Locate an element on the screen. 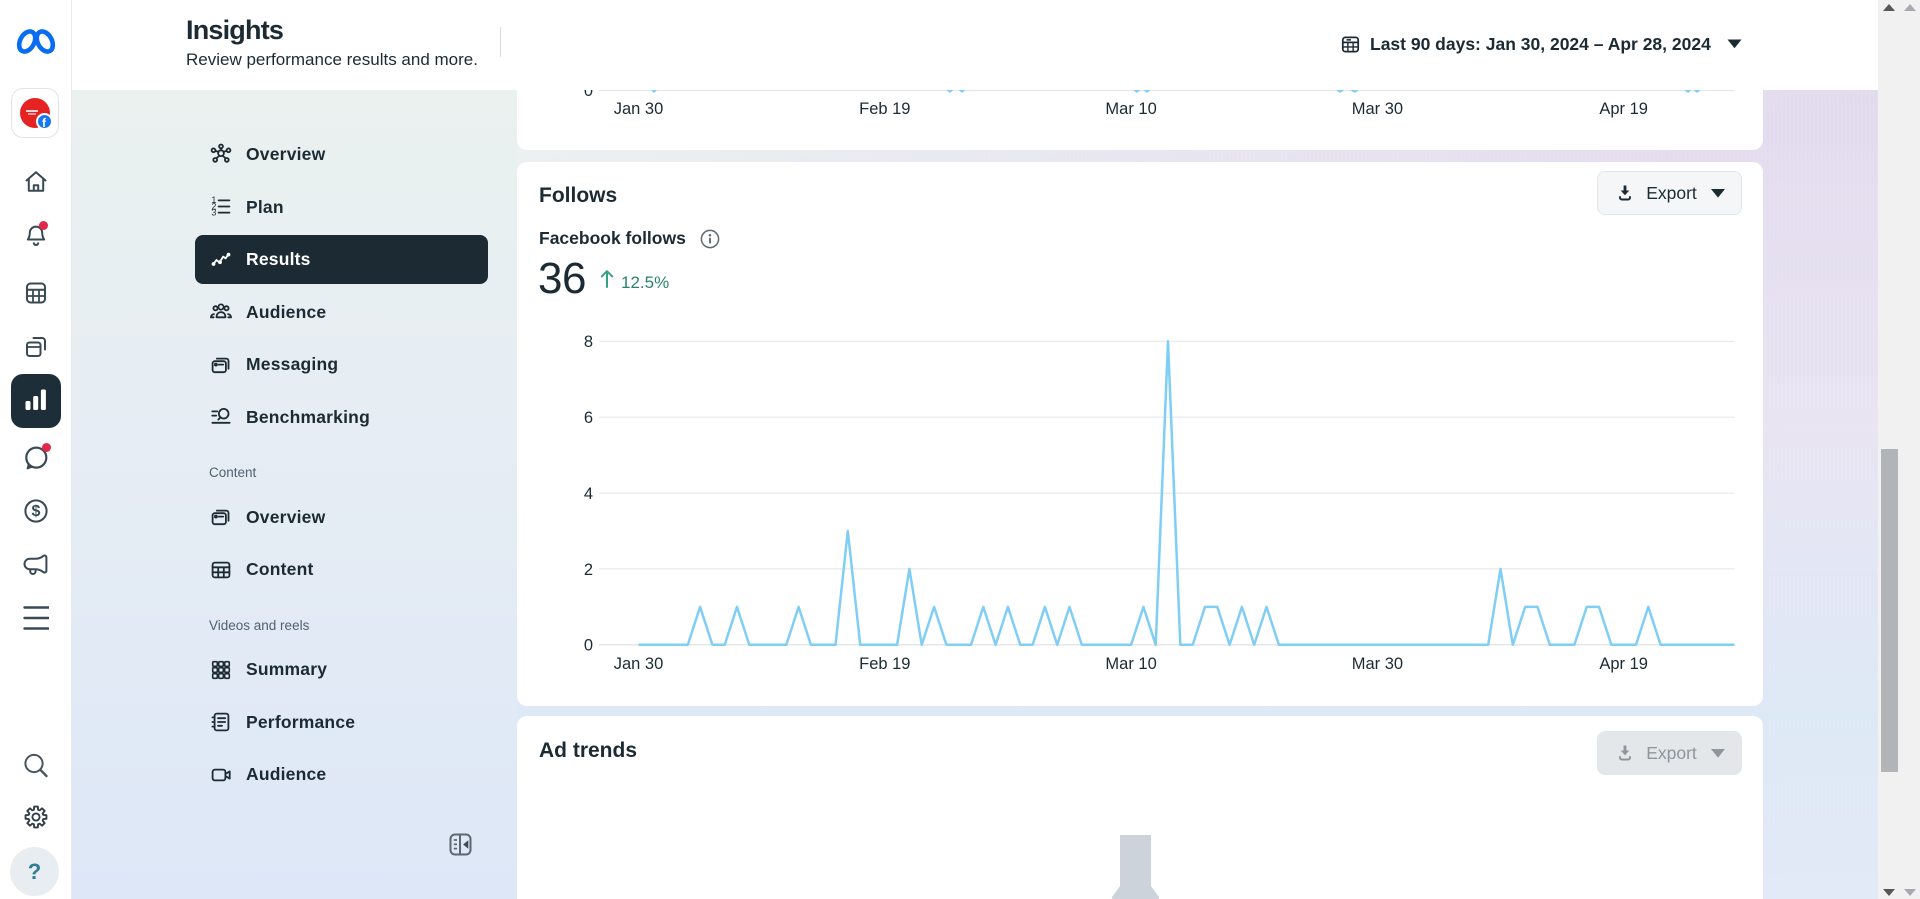  svg-text: 4 is located at coordinates (588, 494).